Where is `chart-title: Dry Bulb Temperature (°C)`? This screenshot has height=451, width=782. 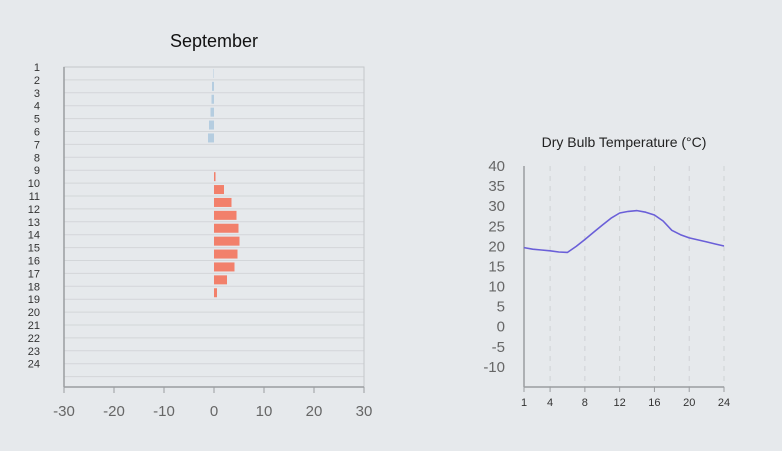
chart-title: Dry Bulb Temperature (°C) is located at coordinates (624, 142).